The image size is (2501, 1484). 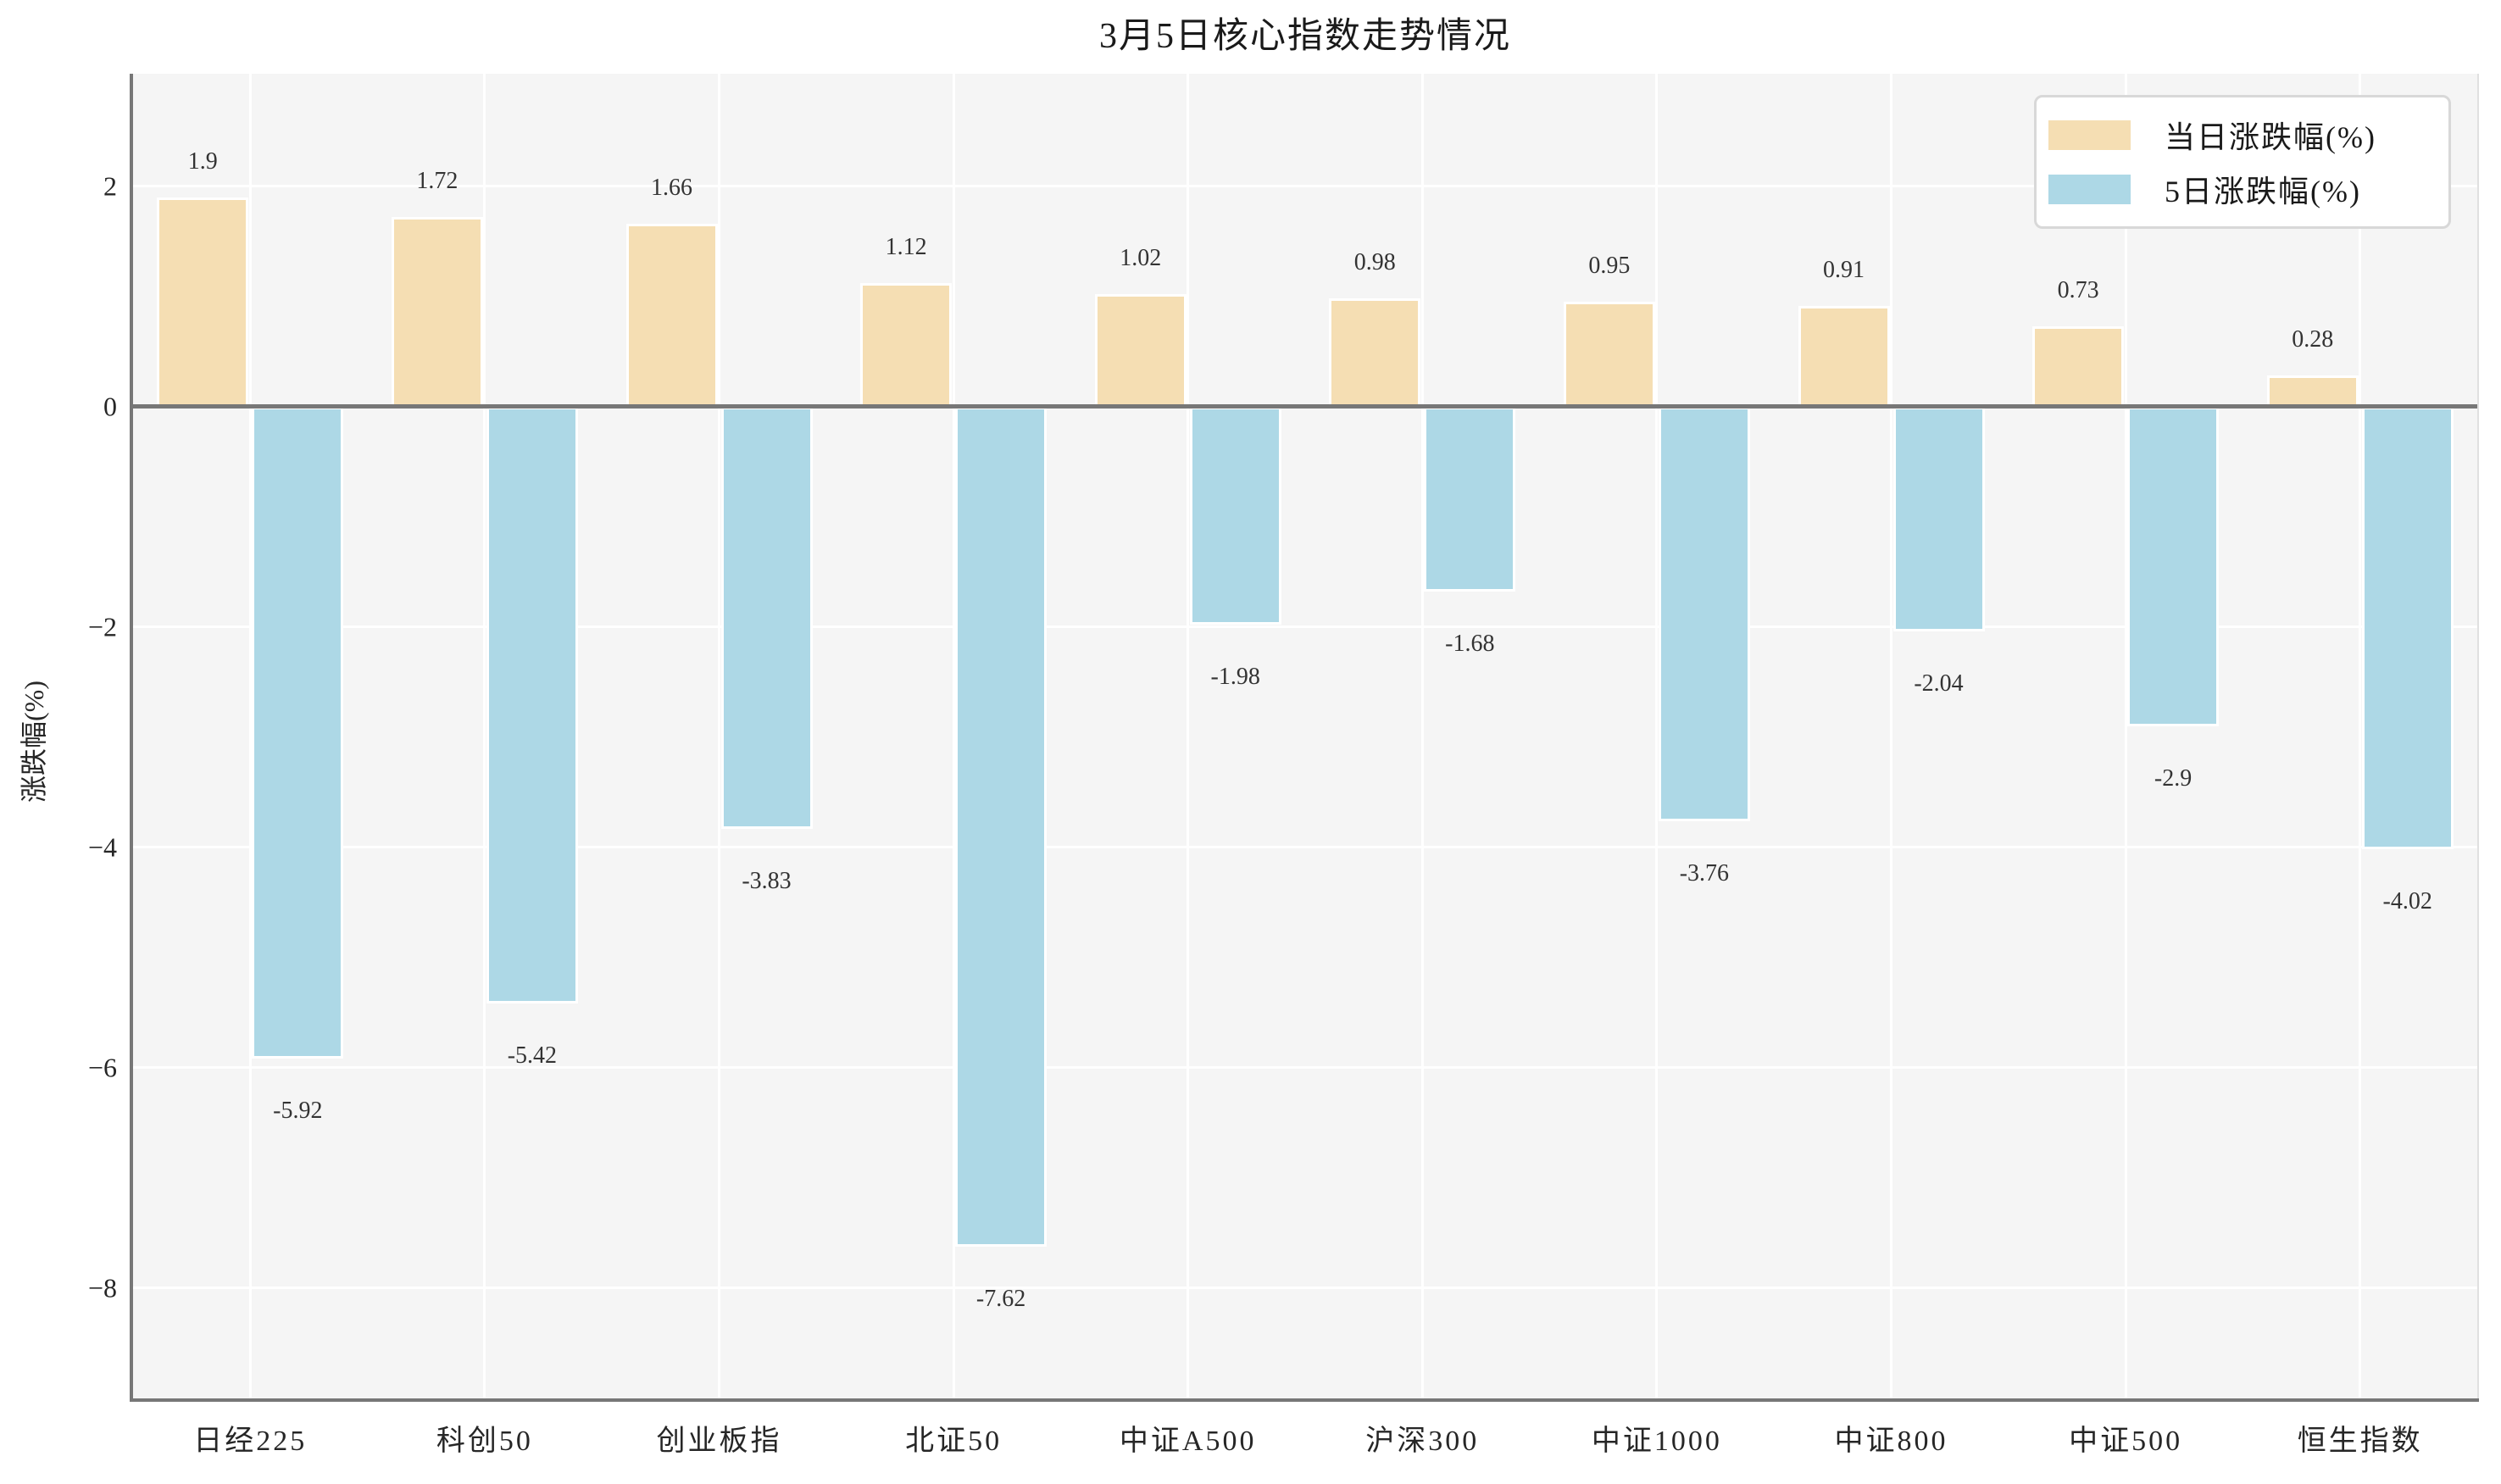 I want to click on x-tick-label: 中证500, so click(x=2126, y=1442).